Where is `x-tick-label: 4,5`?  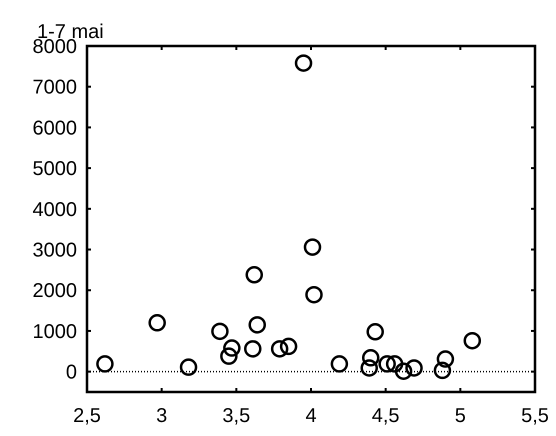 x-tick-label: 4,5 is located at coordinates (386, 416).